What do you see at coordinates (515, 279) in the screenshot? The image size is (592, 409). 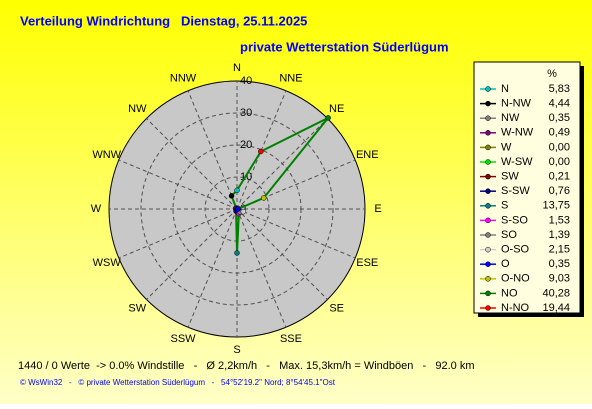 I see `legend-label: O-NO` at bounding box center [515, 279].